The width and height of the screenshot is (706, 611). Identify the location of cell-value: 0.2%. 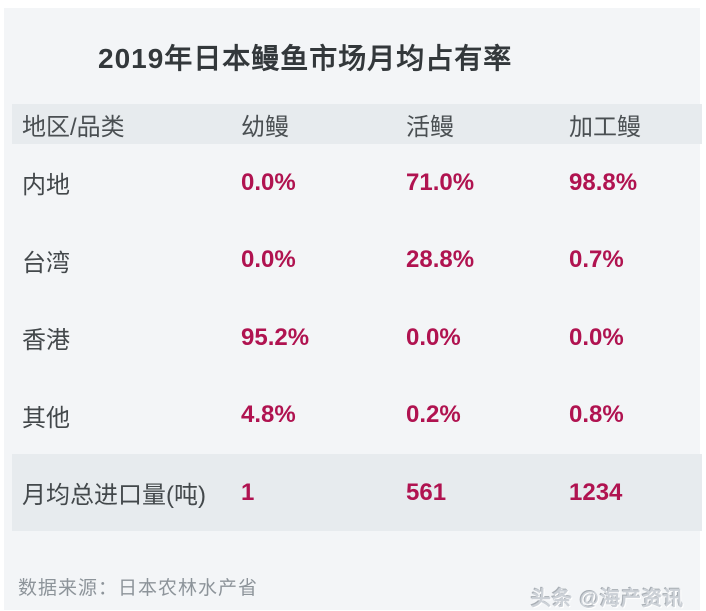
(433, 415).